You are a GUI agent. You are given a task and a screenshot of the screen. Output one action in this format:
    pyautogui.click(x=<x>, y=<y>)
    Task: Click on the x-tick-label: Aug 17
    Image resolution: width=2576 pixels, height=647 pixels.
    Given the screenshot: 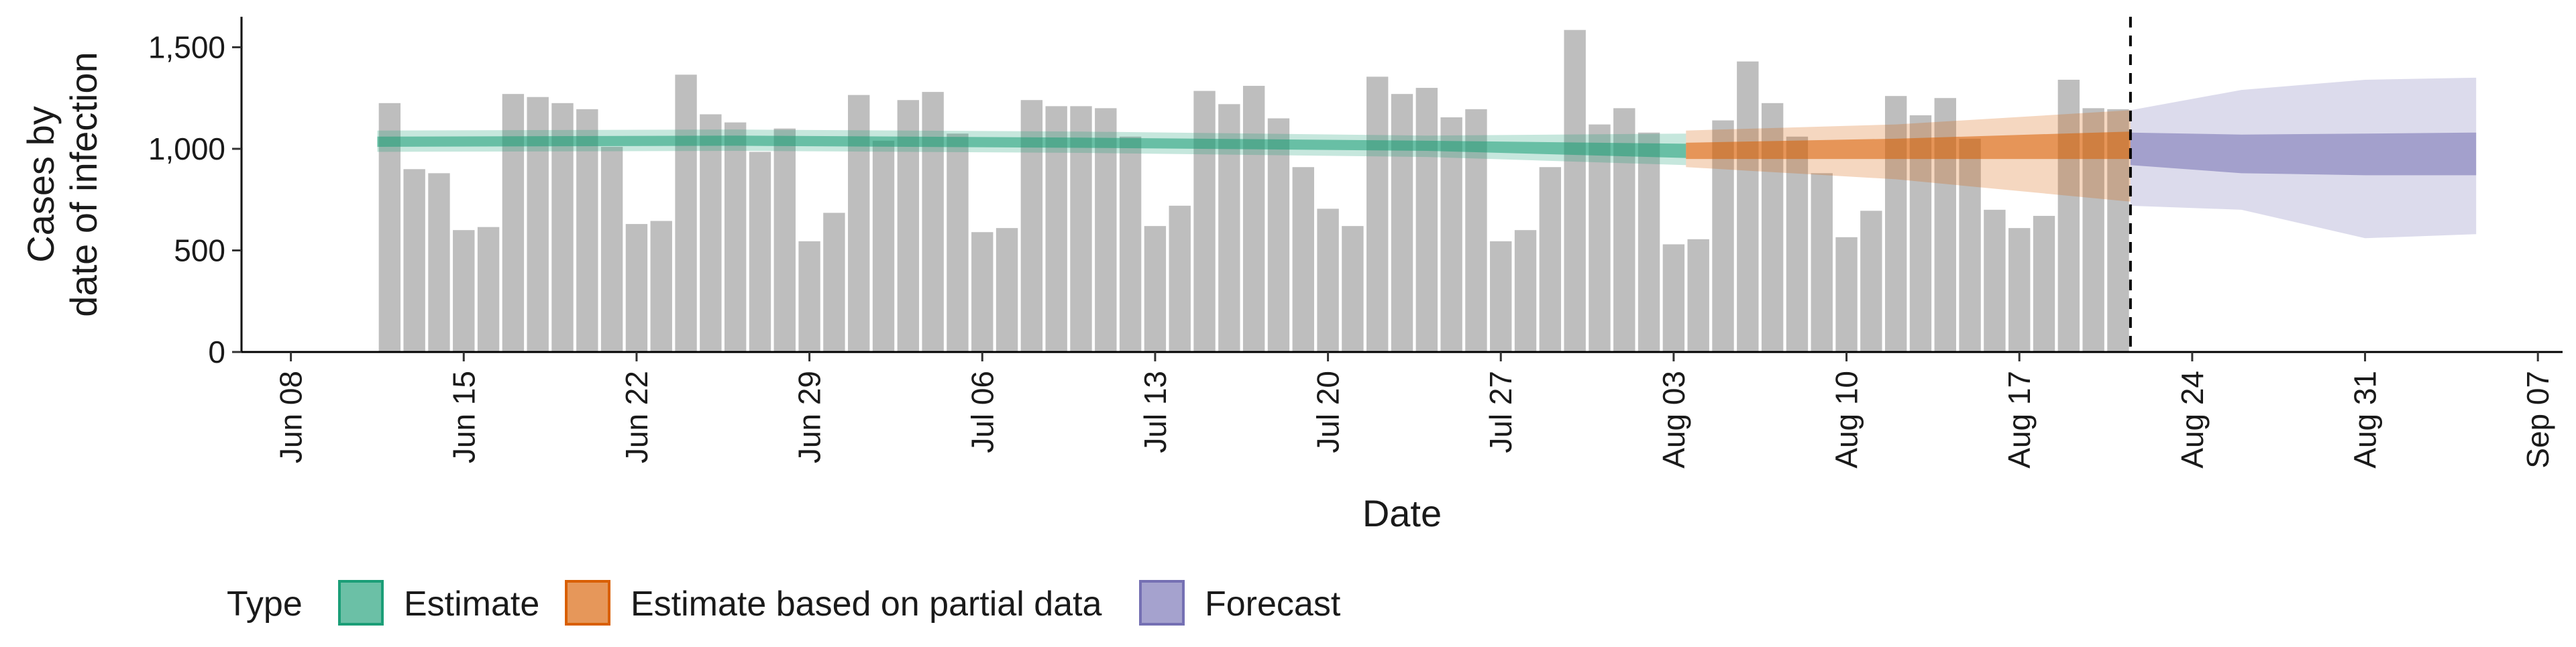 What is the action you would take?
    pyautogui.click(x=2019, y=420)
    